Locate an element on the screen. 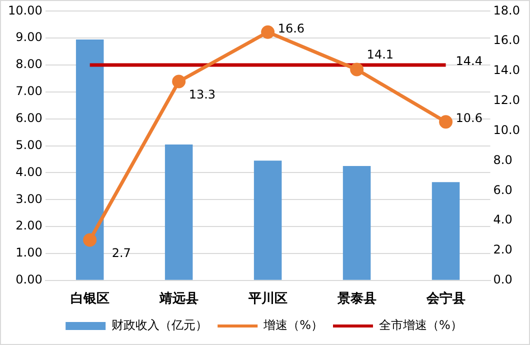 Image resolution: width=530 pixels, height=345 pixels. y2-tick-label: 4.0 is located at coordinates (502, 219).